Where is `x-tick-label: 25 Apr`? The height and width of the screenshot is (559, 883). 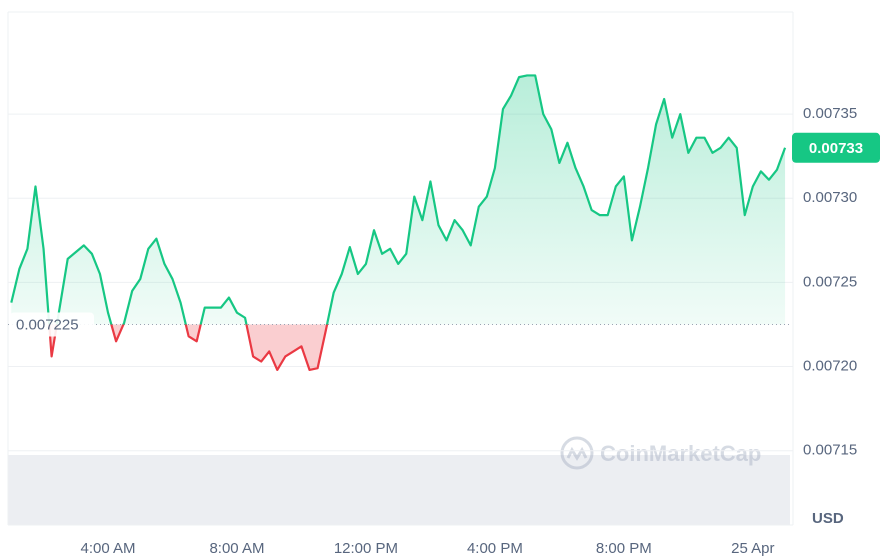 x-tick-label: 25 Apr is located at coordinates (752, 548).